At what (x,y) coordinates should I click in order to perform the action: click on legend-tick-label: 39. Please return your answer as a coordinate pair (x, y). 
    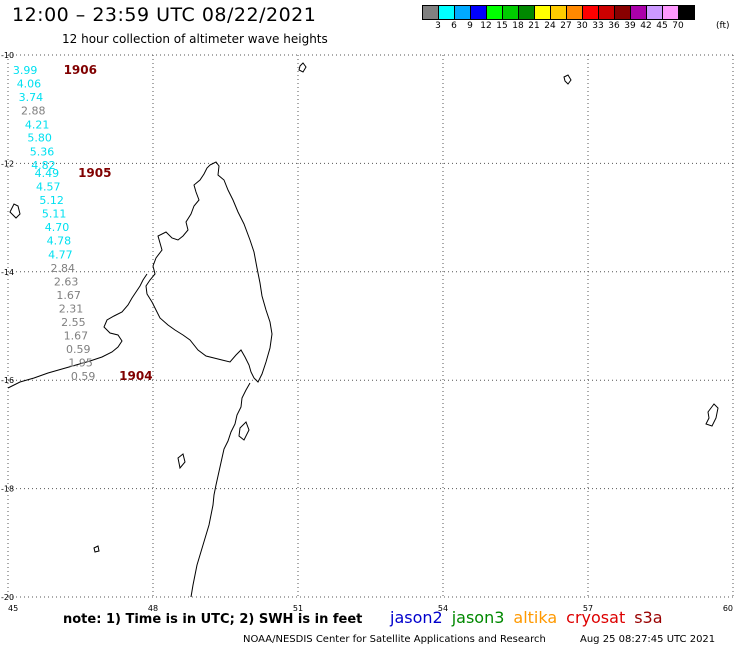
    Looking at the image, I should click on (630, 26).